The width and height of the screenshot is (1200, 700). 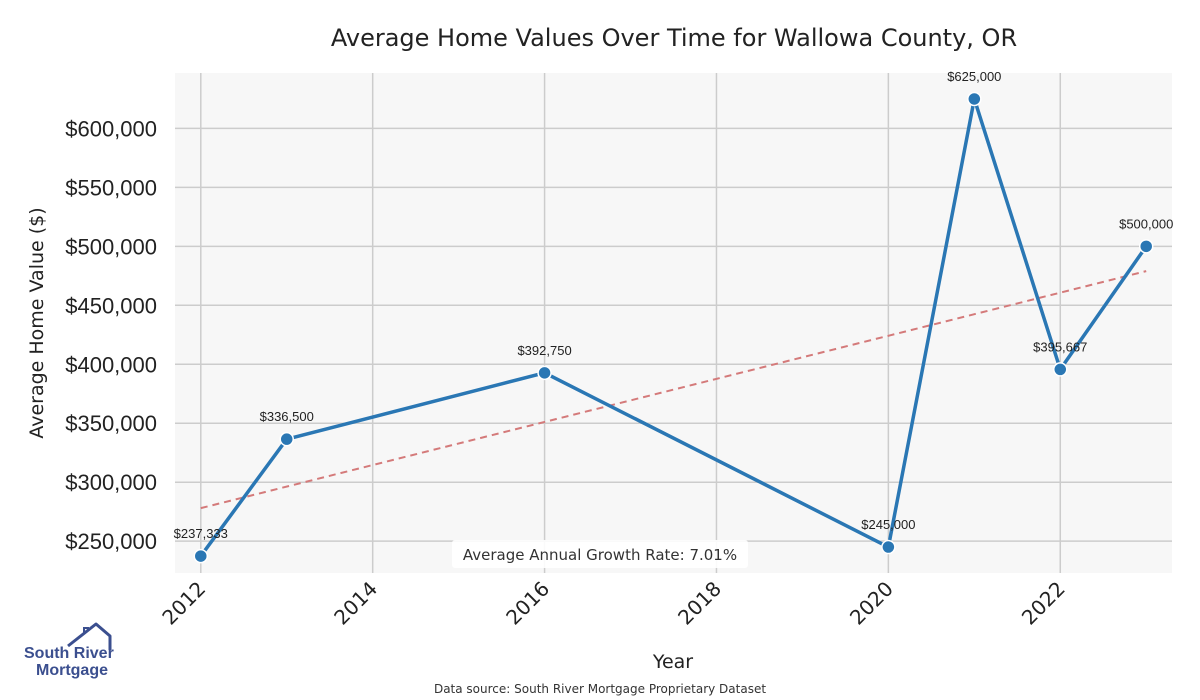 What do you see at coordinates (1043, 603) in the screenshot?
I see `x-tick-label: 2022` at bounding box center [1043, 603].